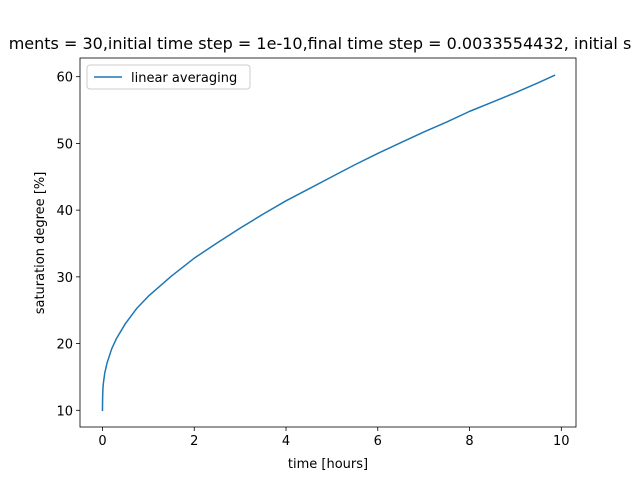  Describe the element at coordinates (184, 78) in the screenshot. I see `legend-label: linear averaging` at that location.